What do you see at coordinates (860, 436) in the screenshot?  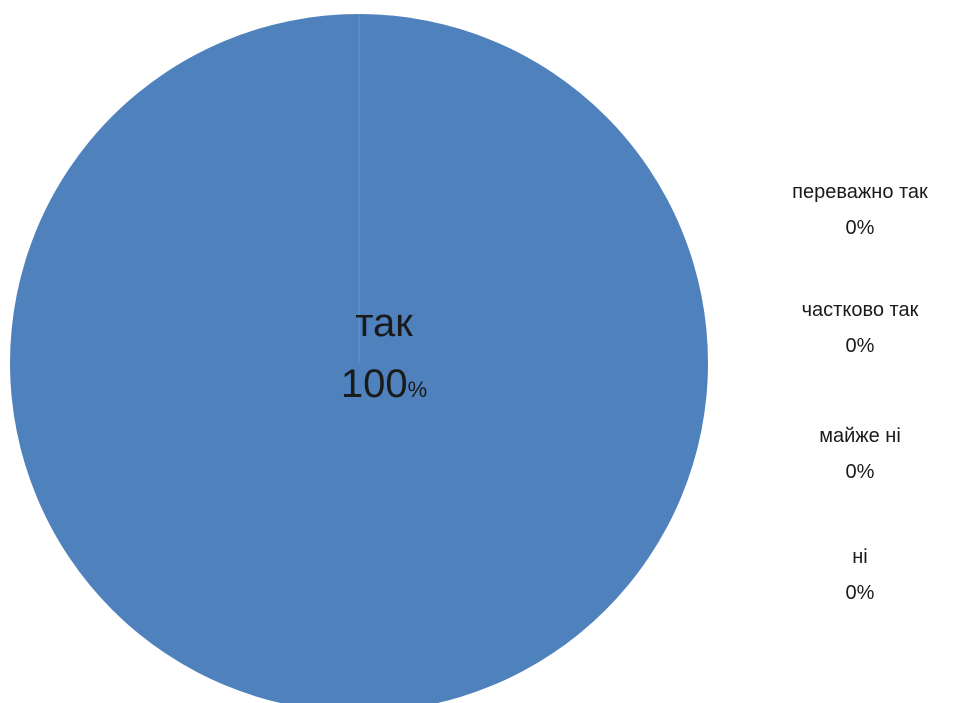 I see `slice-label-name-3: майже ні` at bounding box center [860, 436].